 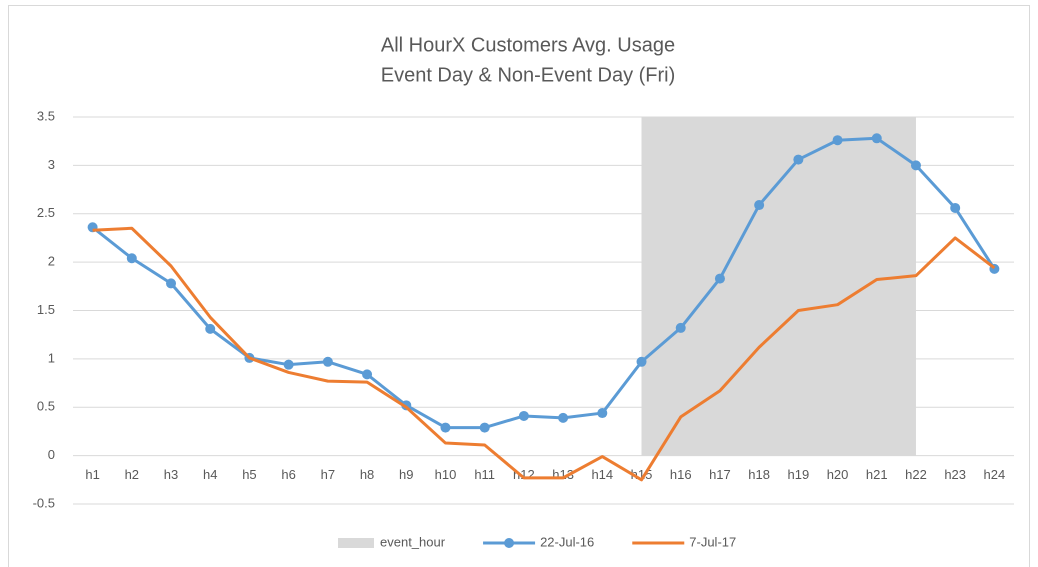 What do you see at coordinates (720, 474) in the screenshot?
I see `x-tick-label: h17` at bounding box center [720, 474].